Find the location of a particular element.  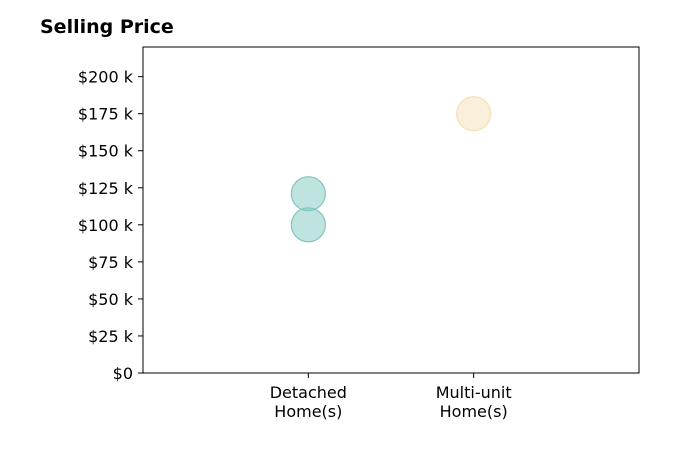

y-tick-label: $175 k is located at coordinates (106, 114).